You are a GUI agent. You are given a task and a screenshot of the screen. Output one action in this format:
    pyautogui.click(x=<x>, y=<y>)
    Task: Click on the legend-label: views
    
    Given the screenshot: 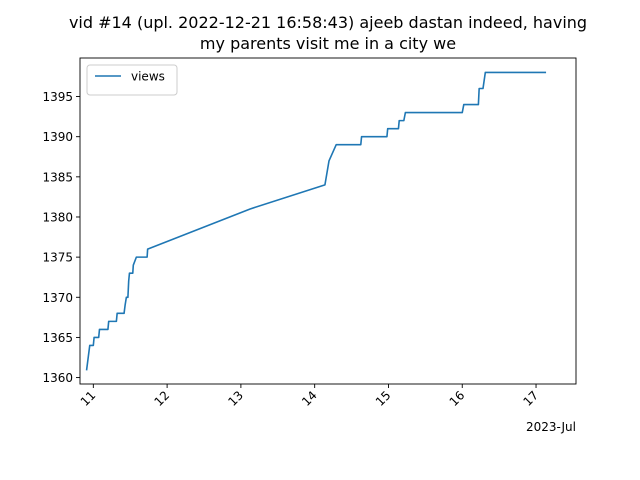 What is the action you would take?
    pyautogui.click(x=148, y=77)
    